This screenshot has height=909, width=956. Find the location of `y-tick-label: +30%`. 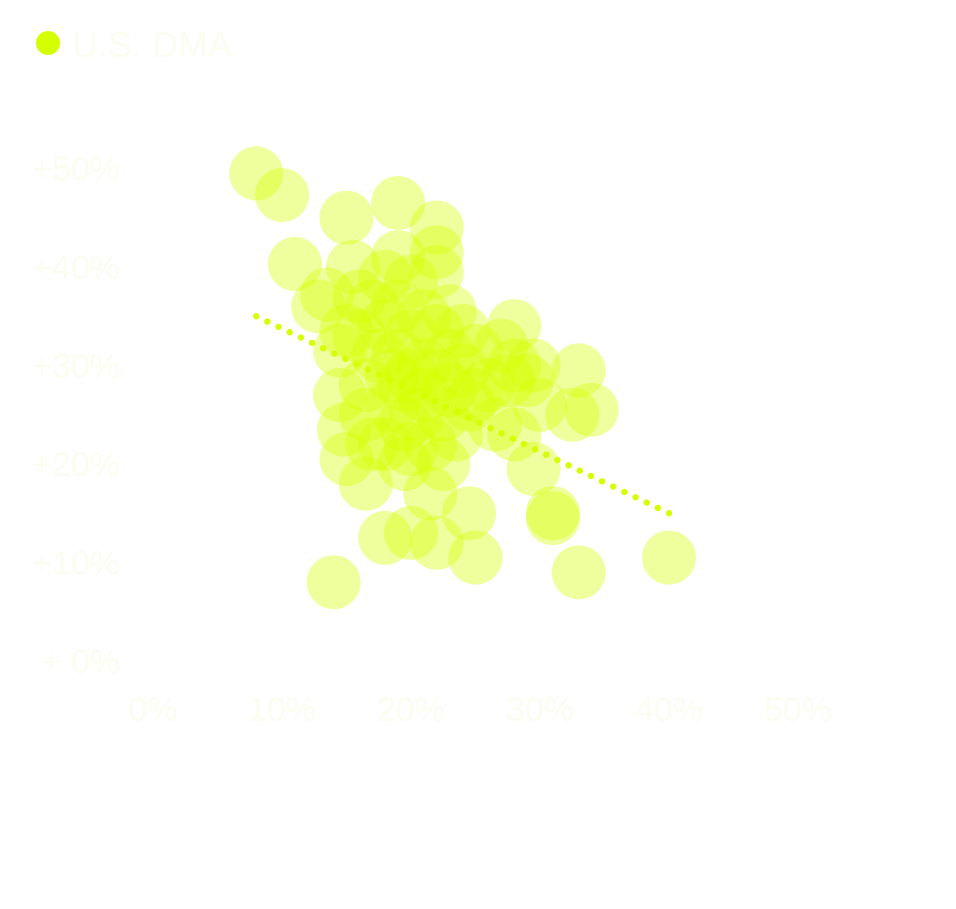

y-tick-label: +30% is located at coordinates (76, 367).